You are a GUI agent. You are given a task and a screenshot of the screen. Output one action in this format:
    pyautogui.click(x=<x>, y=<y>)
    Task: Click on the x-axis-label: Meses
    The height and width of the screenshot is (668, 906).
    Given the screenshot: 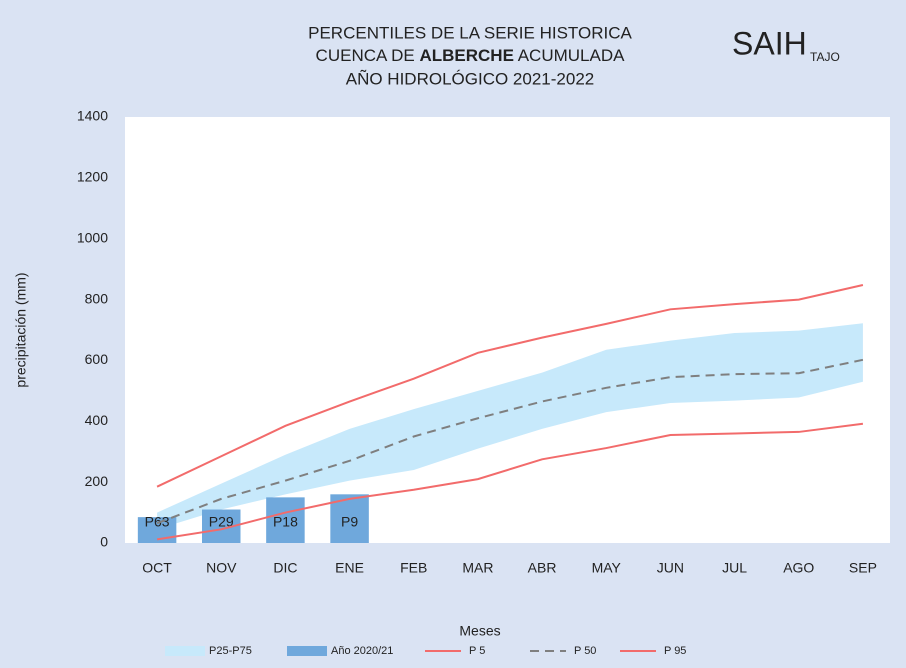 What is the action you would take?
    pyautogui.click(x=479, y=631)
    